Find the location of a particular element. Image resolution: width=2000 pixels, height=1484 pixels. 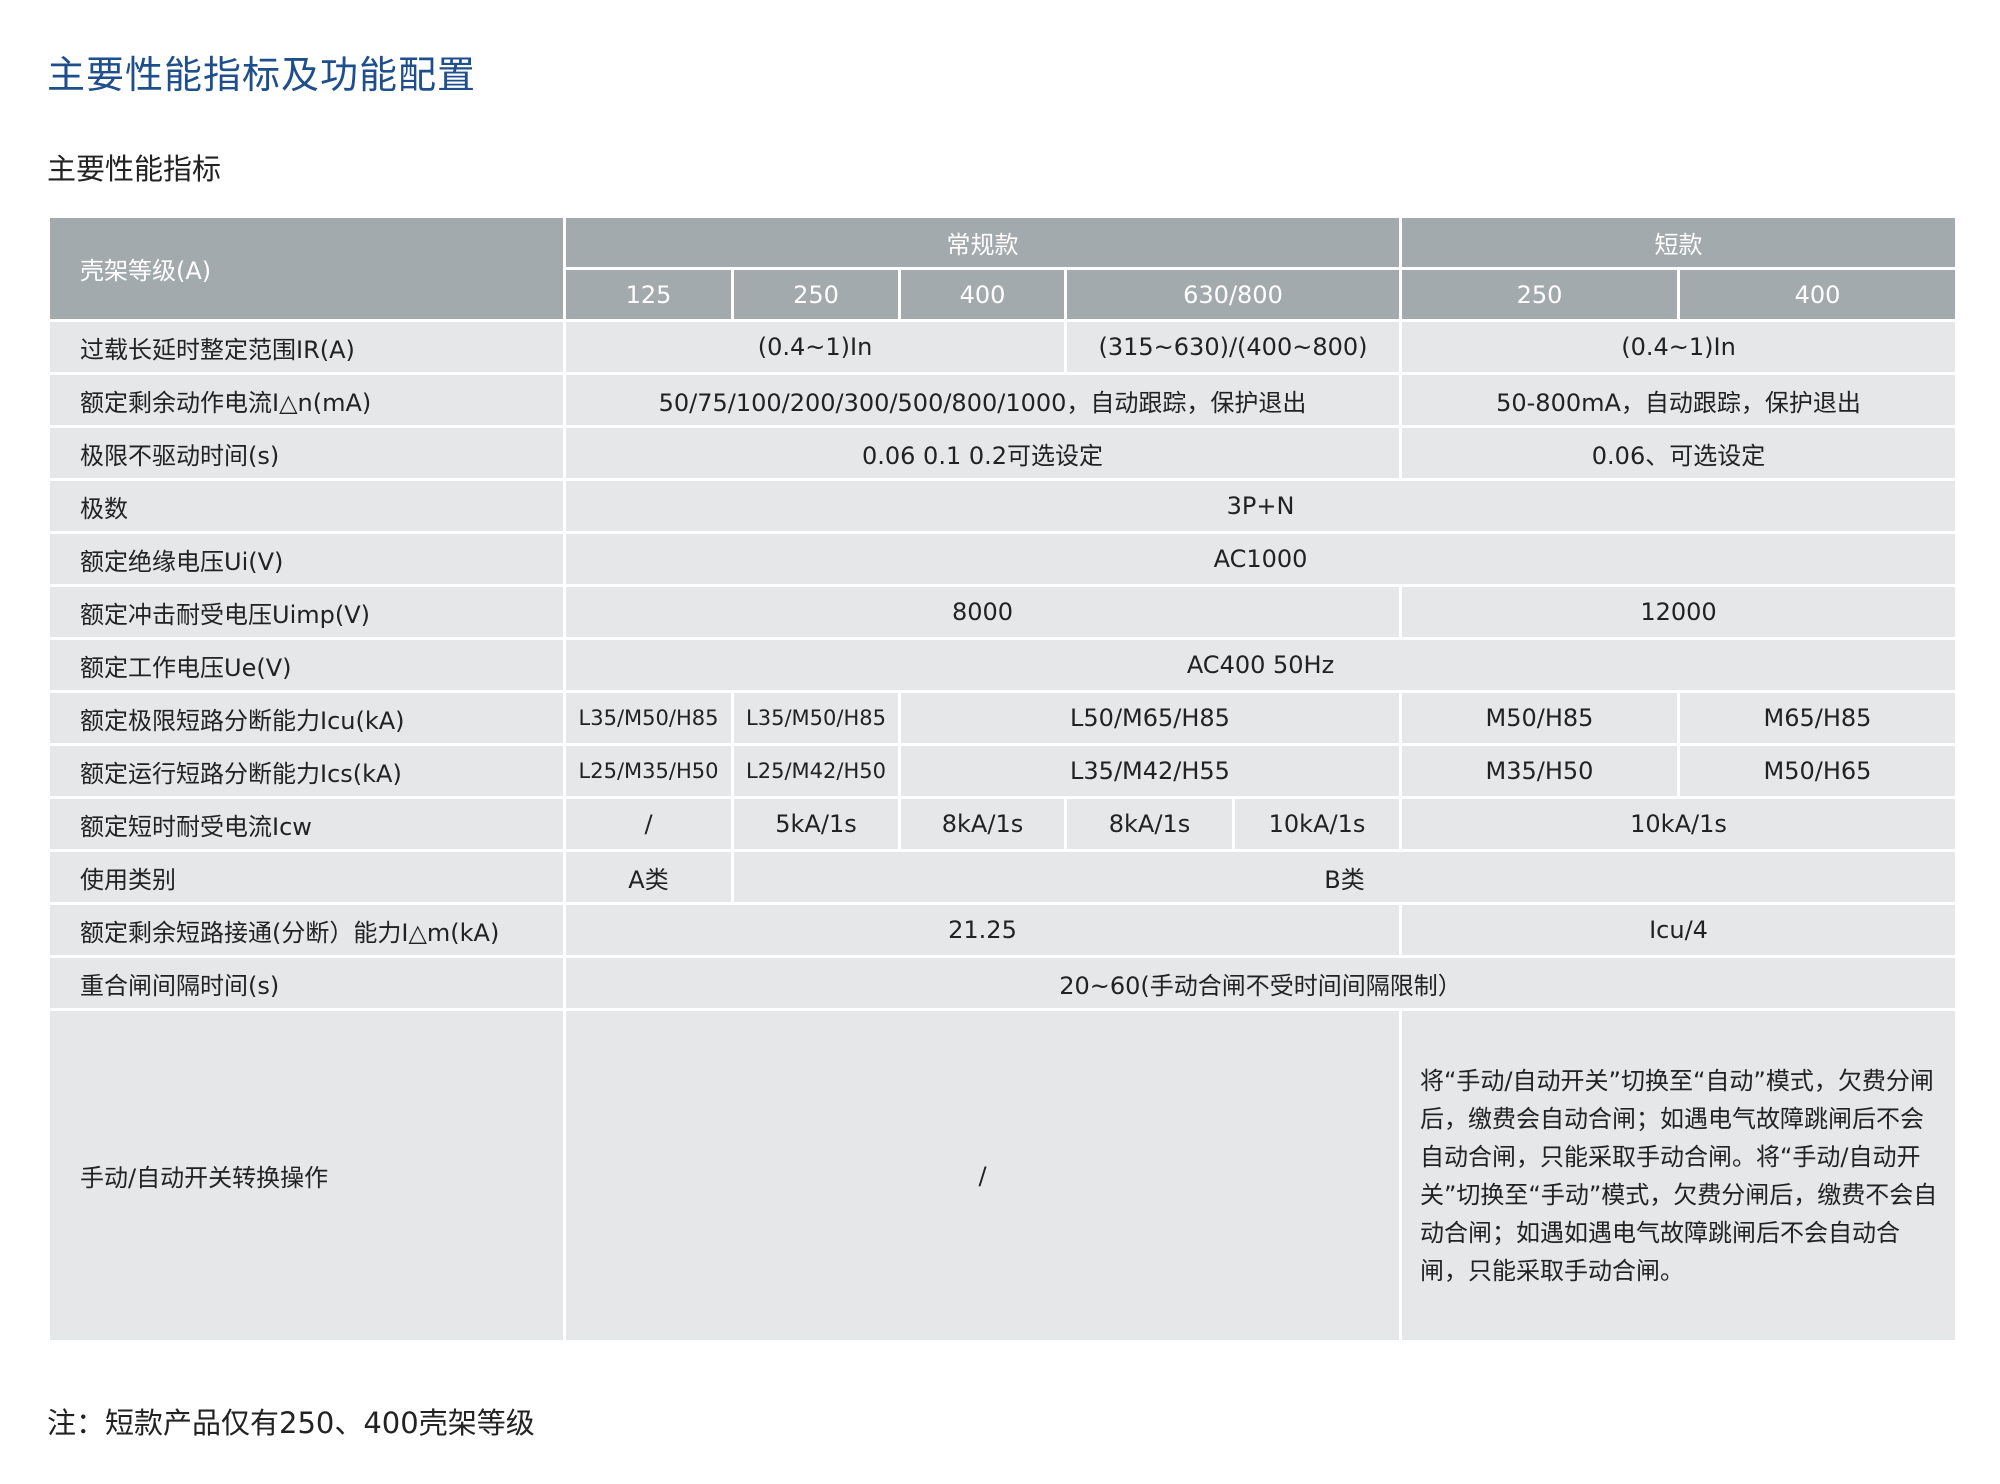

row-label: 使用类别 is located at coordinates (306, 877).